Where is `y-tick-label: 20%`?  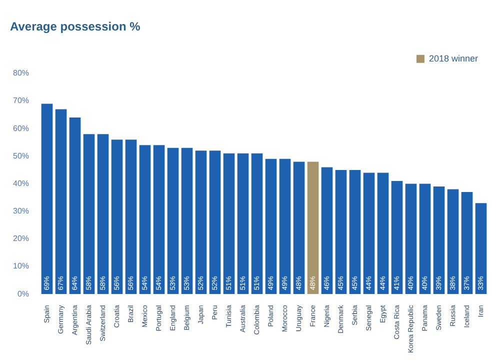 y-tick-label: 20% is located at coordinates (21, 239).